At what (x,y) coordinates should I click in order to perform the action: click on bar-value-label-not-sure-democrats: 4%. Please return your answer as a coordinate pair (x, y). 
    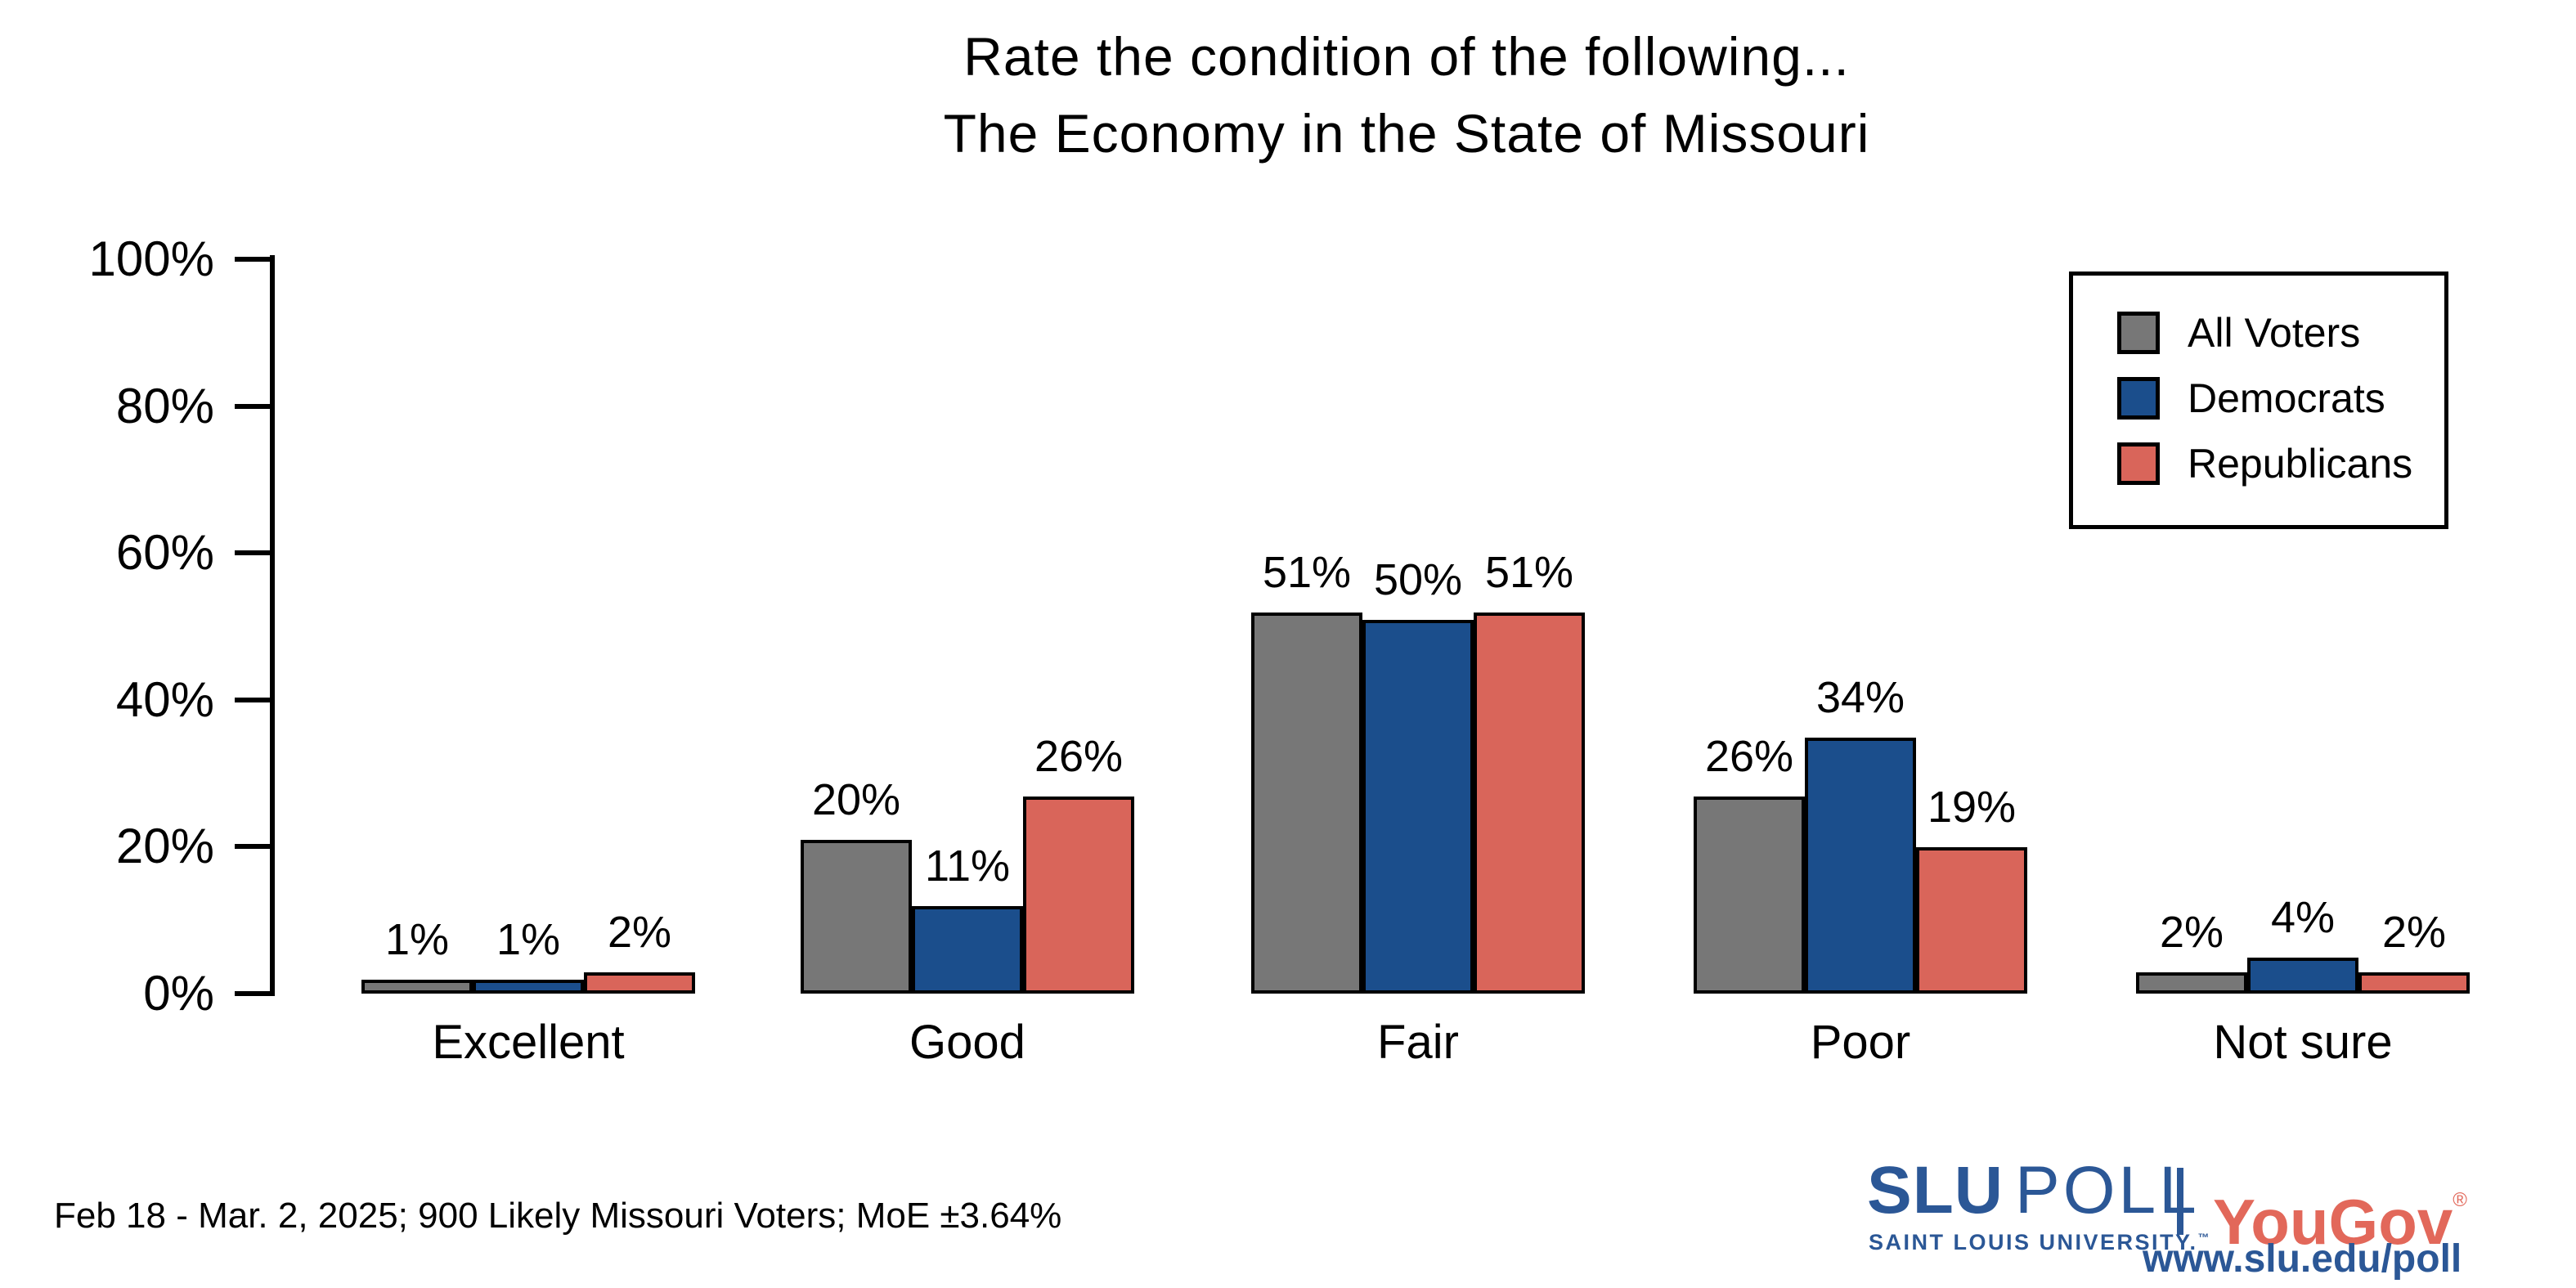
    Looking at the image, I should click on (2303, 918).